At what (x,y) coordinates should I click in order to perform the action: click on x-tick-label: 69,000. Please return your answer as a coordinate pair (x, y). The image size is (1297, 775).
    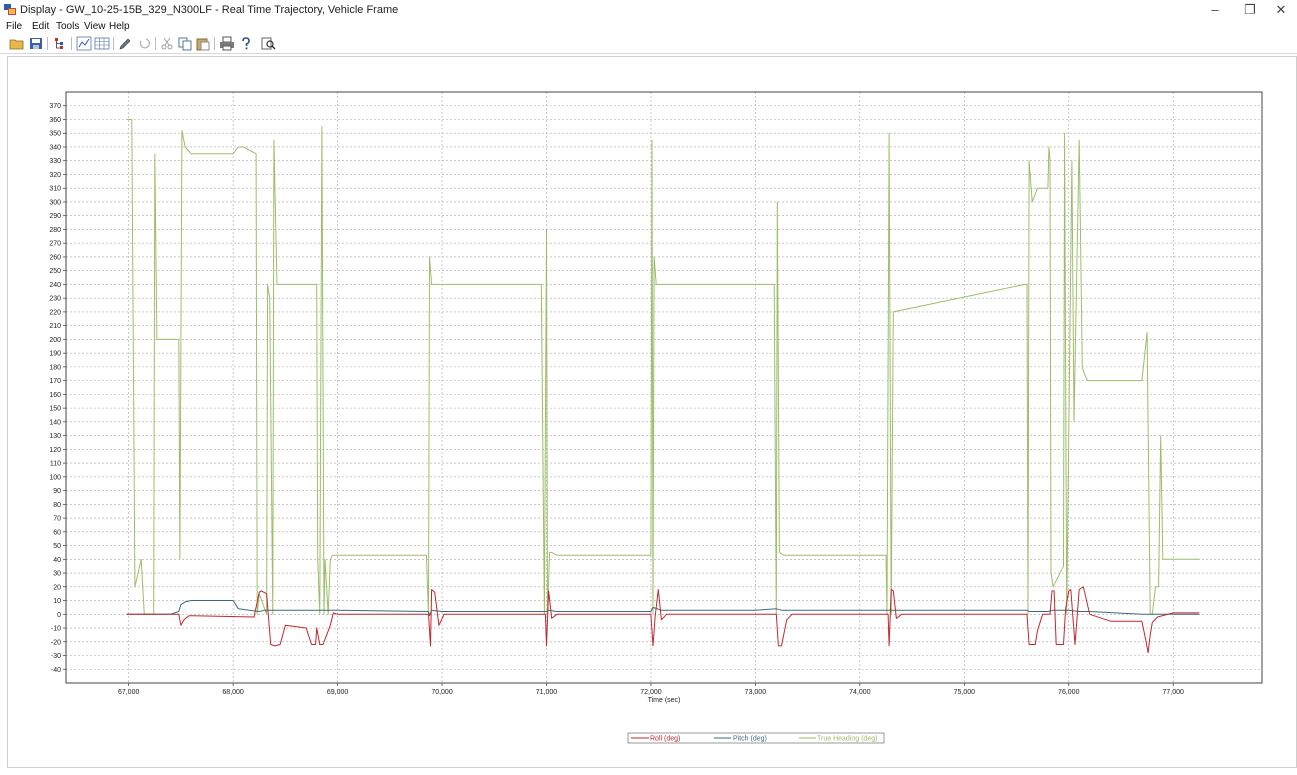
    Looking at the image, I should click on (338, 692).